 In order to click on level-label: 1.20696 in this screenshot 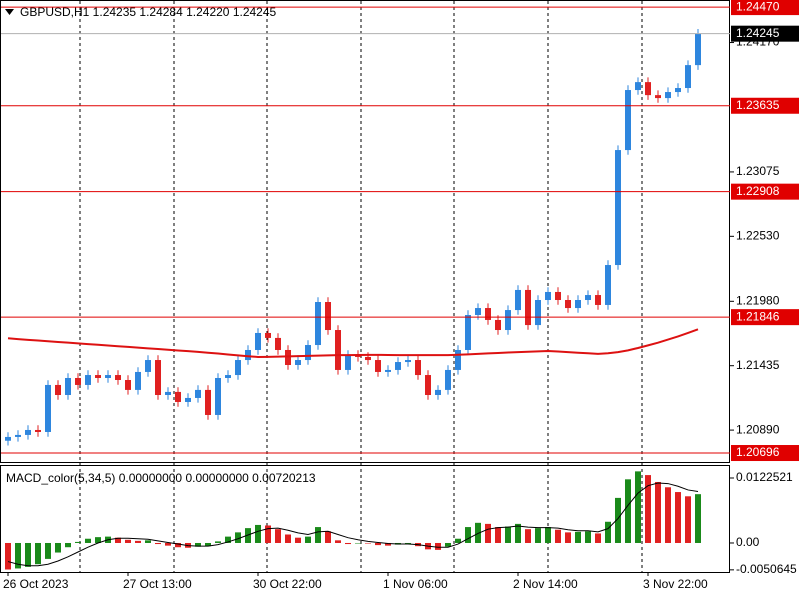, I will do `click(758, 452)`.